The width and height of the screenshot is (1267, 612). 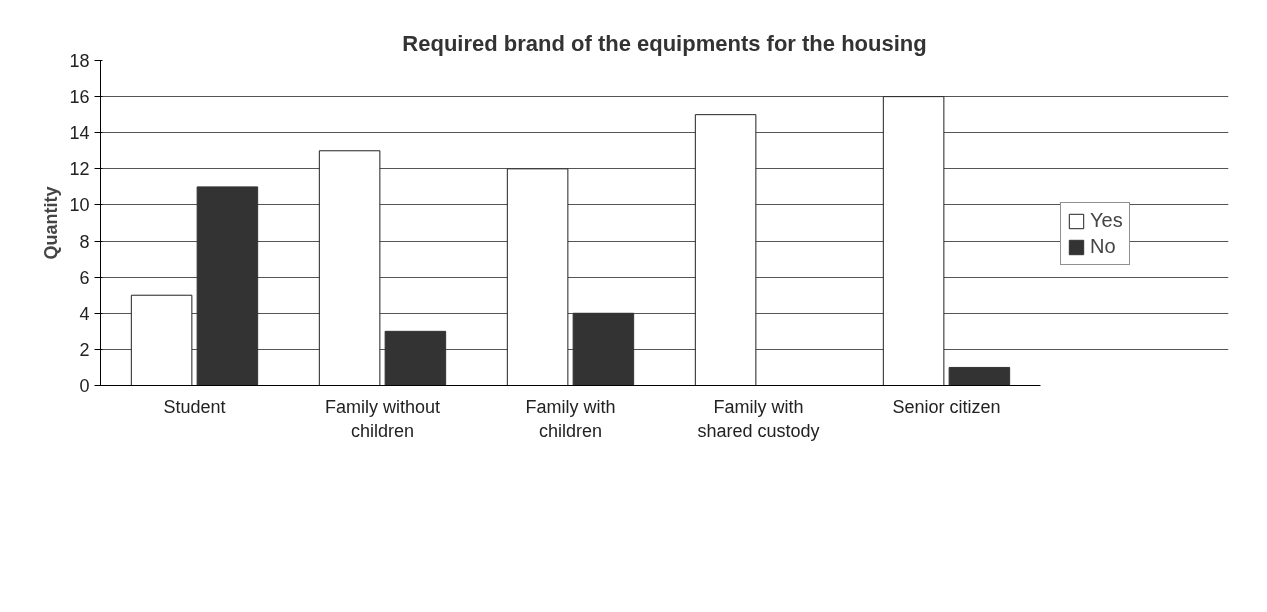 What do you see at coordinates (79, 133) in the screenshot?
I see `y-tick-label: 14` at bounding box center [79, 133].